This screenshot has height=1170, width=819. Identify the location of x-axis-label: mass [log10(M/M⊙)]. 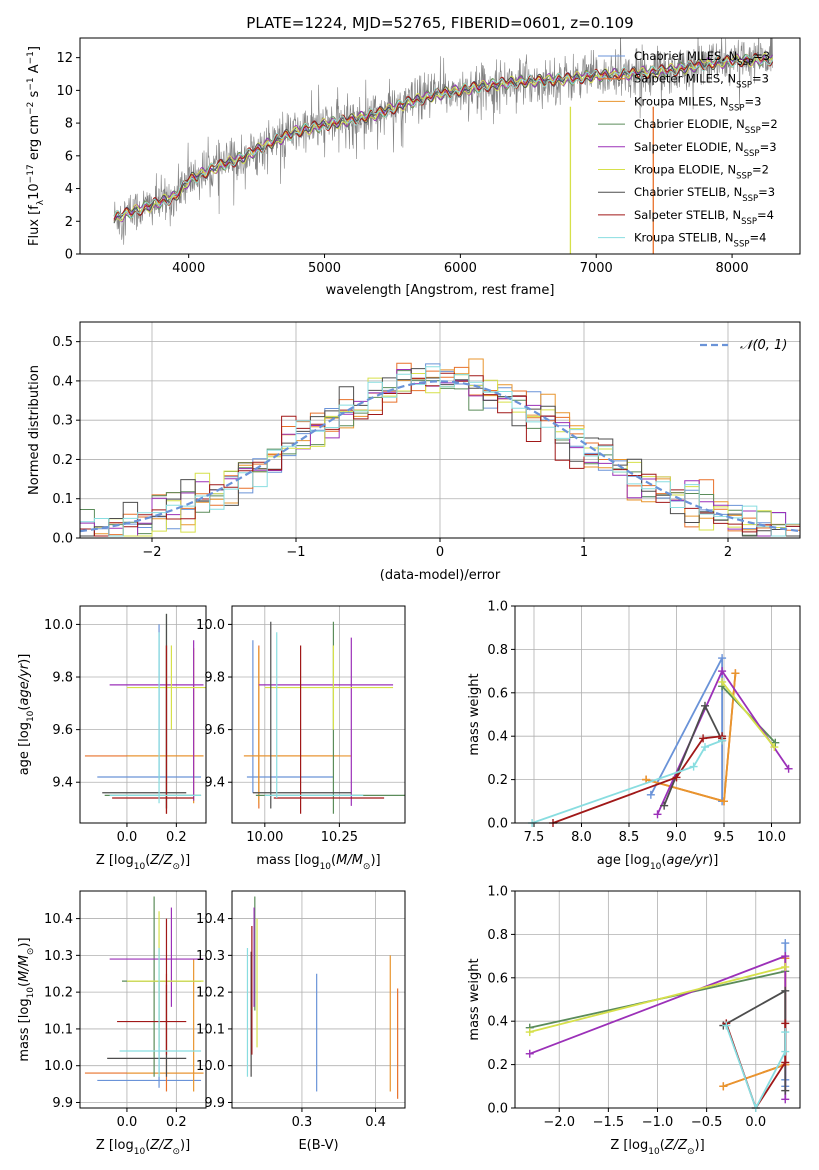
(318, 862).